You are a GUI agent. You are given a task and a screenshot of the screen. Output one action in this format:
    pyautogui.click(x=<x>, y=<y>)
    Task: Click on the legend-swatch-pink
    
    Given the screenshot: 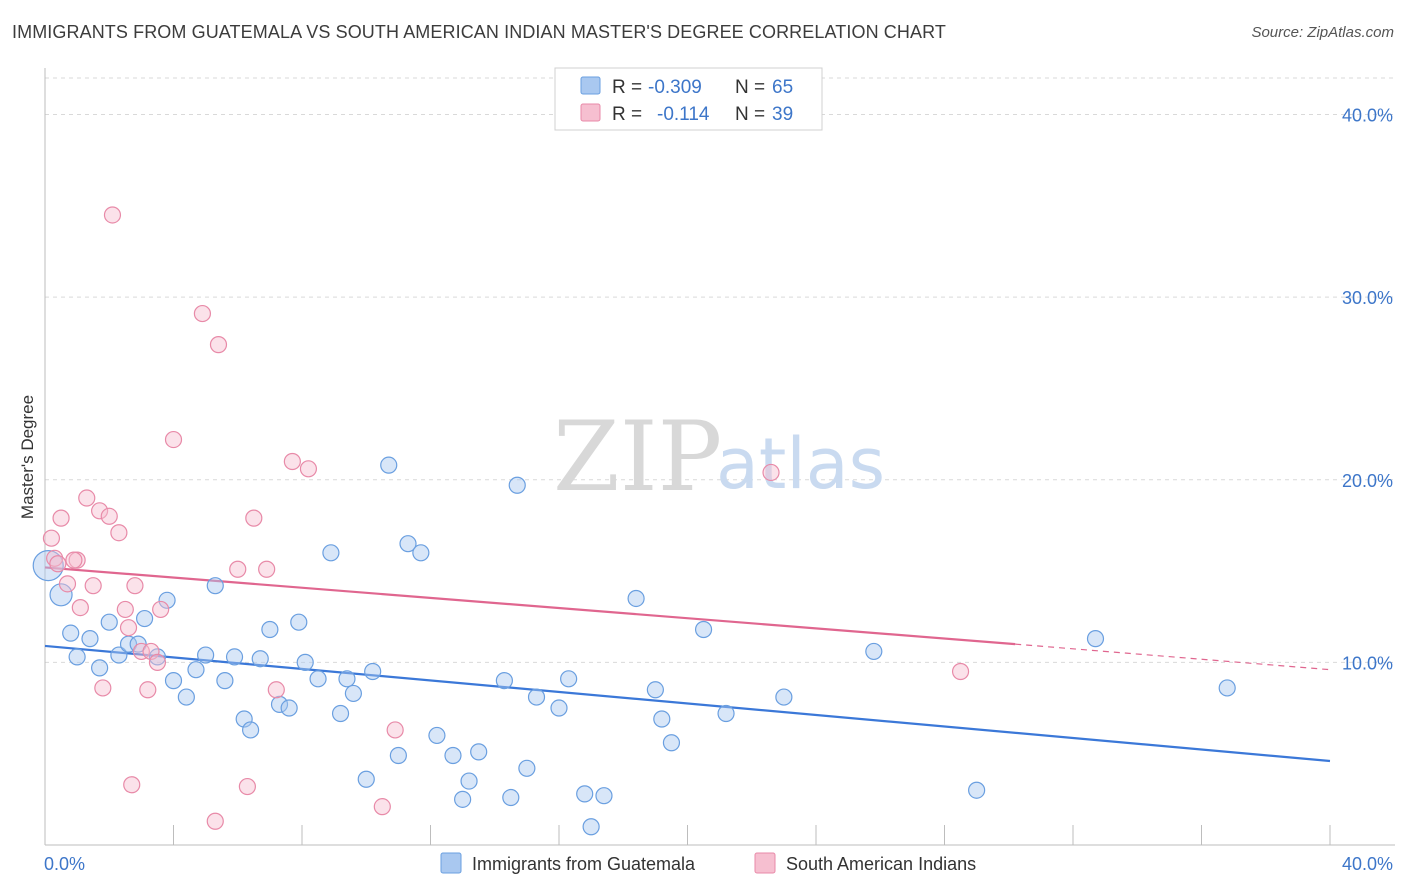 What is the action you would take?
    pyautogui.click(x=590, y=112)
    